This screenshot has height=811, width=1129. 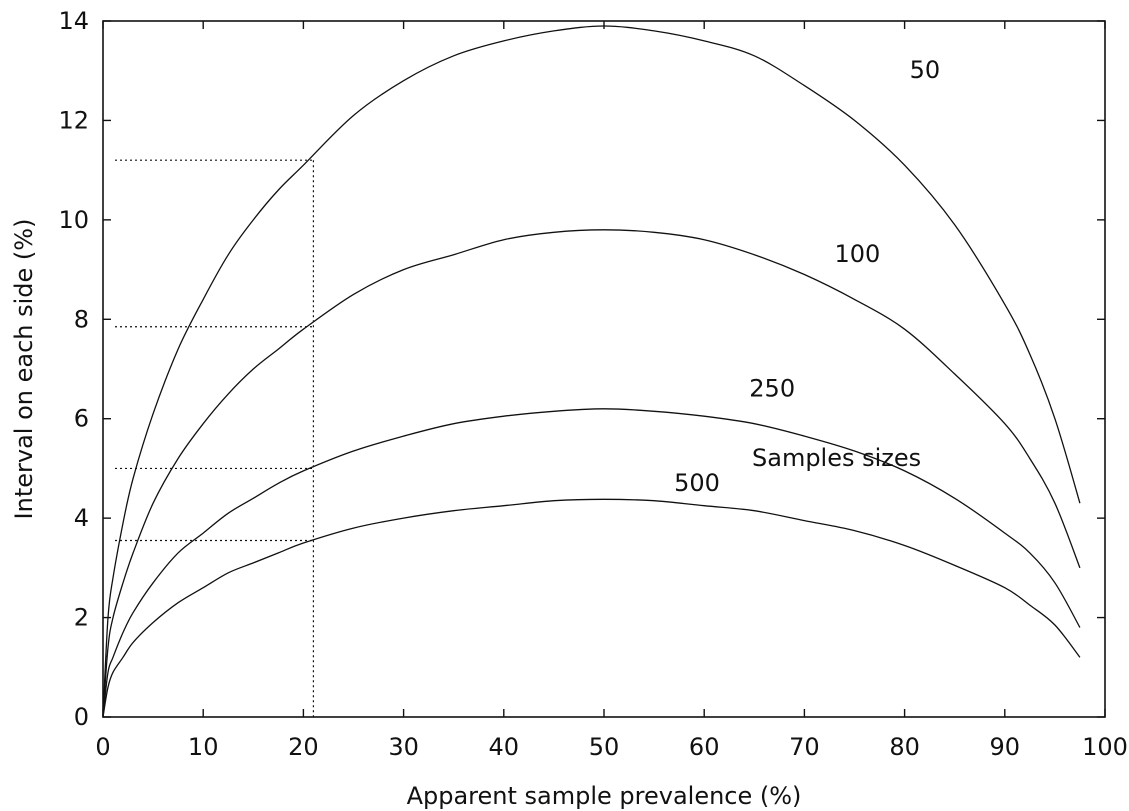 What do you see at coordinates (81, 717) in the screenshot?
I see `y-tick-label: 0` at bounding box center [81, 717].